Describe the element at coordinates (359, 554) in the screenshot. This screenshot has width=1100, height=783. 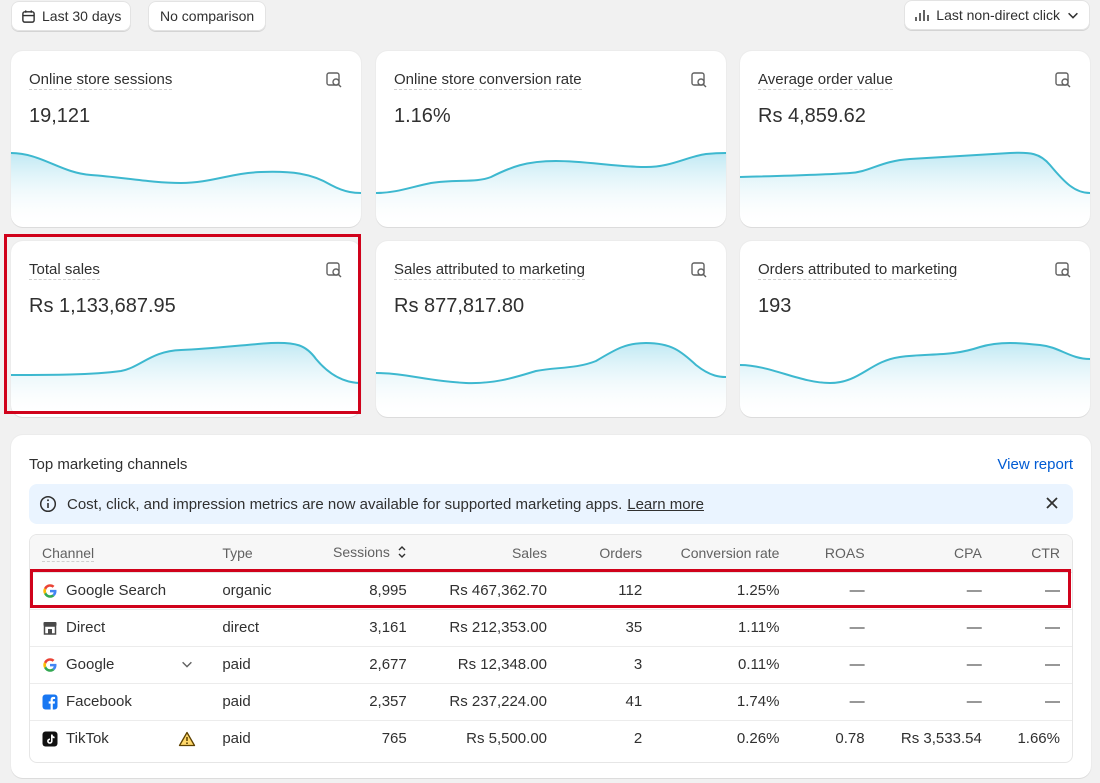
I see `column-header-sessions: Sessions` at that location.